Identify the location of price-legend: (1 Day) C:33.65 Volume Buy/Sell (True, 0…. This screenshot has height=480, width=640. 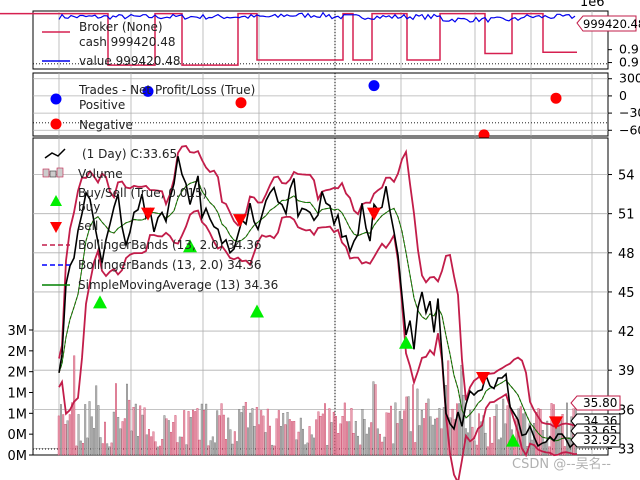
(160, 219).